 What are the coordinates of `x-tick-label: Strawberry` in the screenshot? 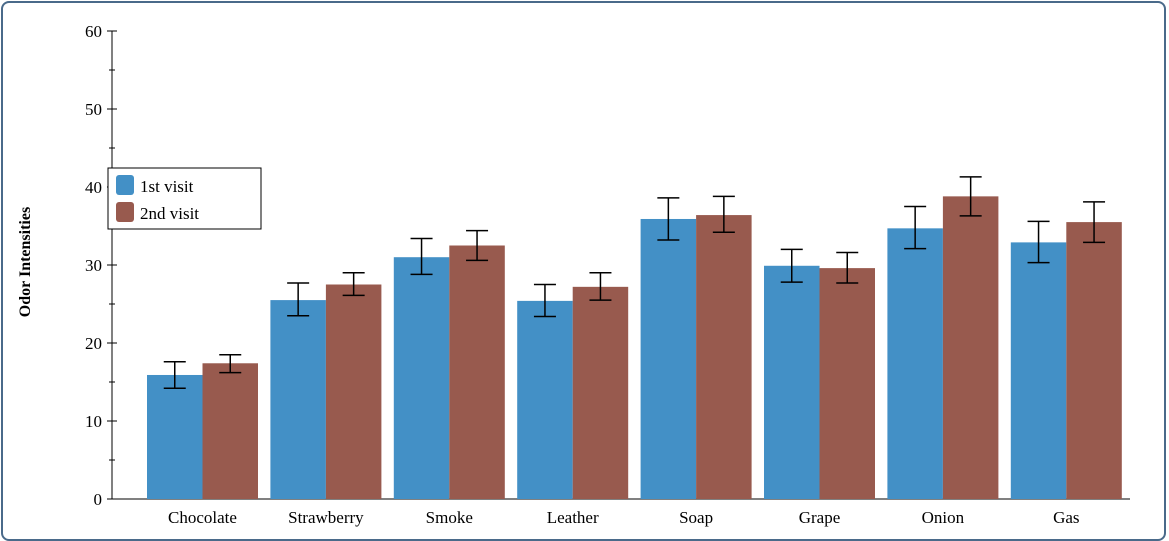 It's located at (326, 517).